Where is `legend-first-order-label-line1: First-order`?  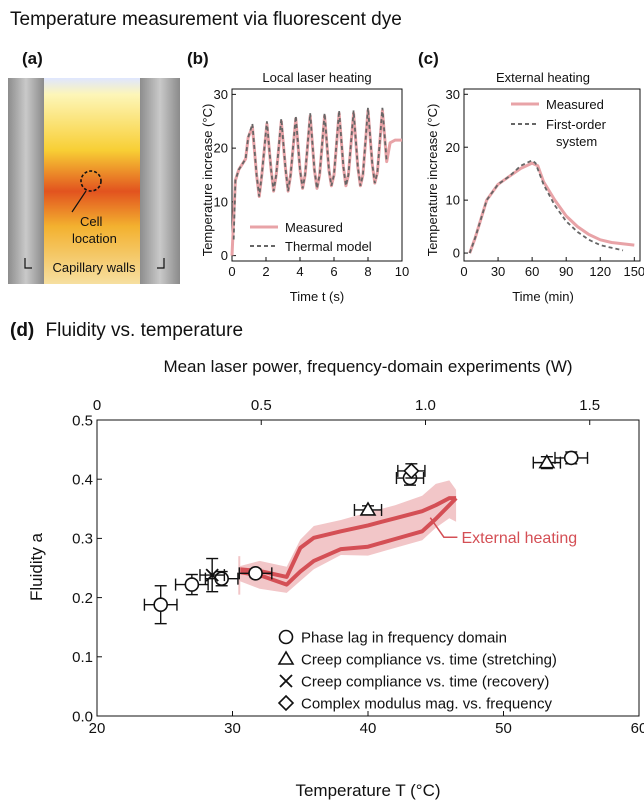 legend-first-order-label-line1: First-order is located at coordinates (576, 124).